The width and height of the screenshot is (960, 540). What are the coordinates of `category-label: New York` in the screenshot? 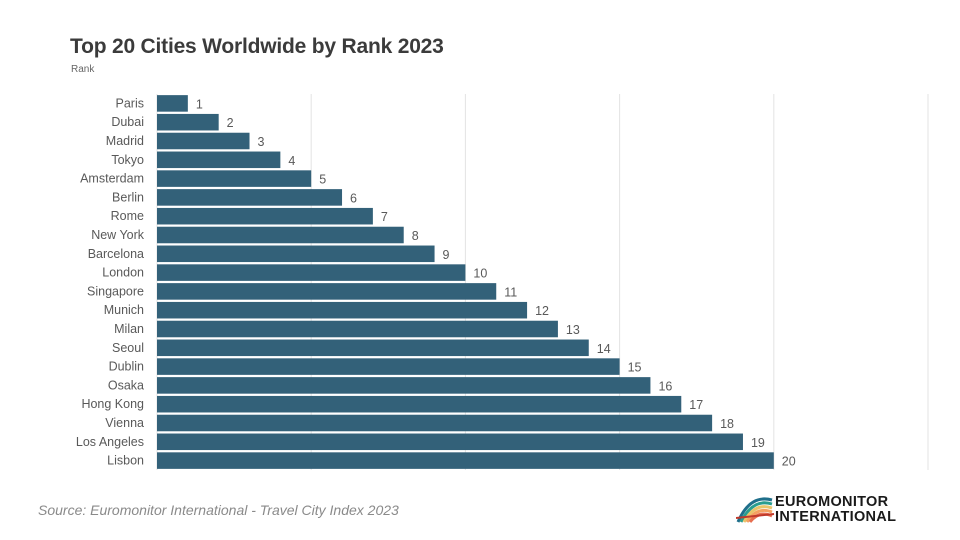 It's located at (118, 235).